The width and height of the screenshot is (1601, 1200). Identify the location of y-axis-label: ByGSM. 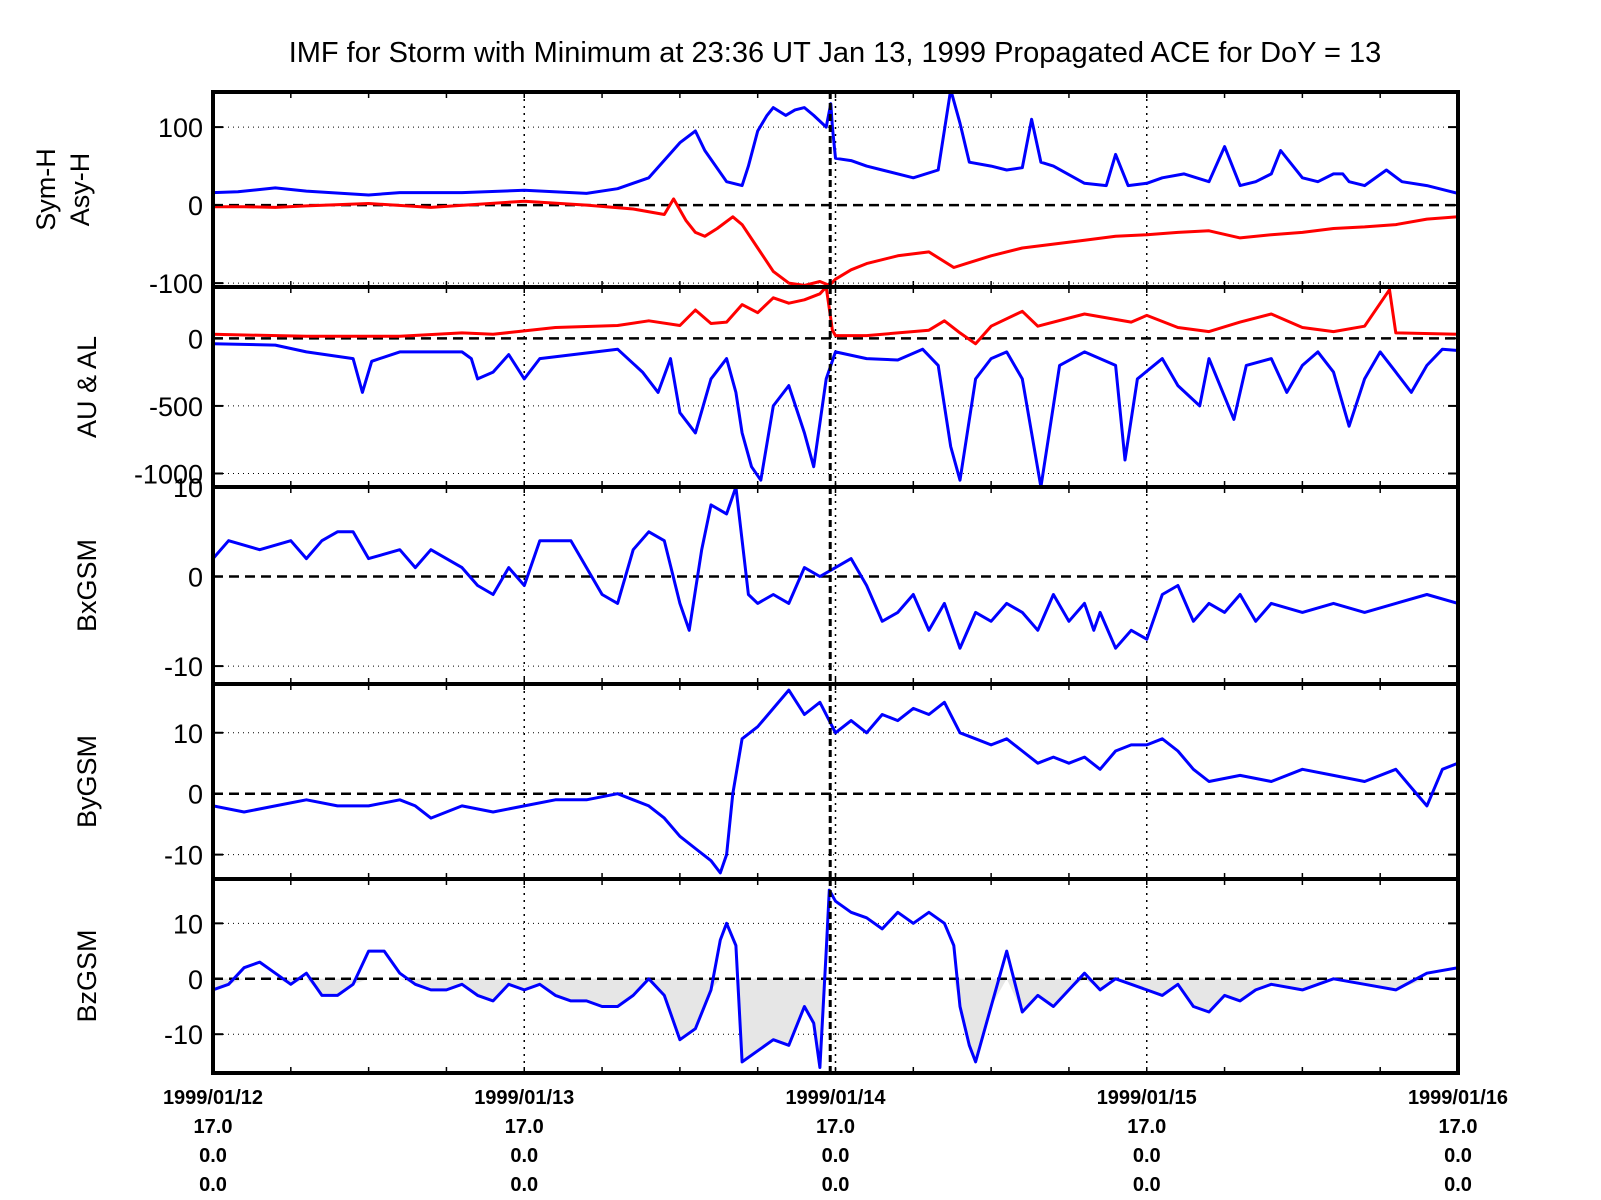
(87, 781).